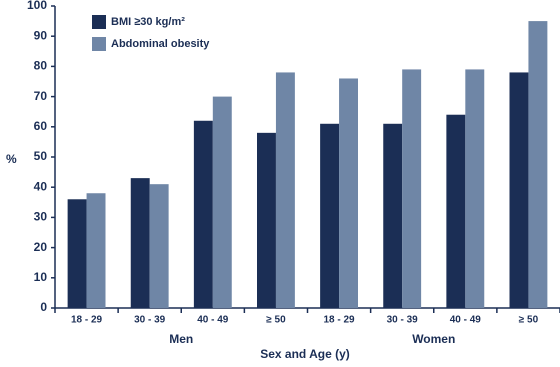  What do you see at coordinates (41, 217) in the screenshot?
I see `y-tick-label: 30` at bounding box center [41, 217].